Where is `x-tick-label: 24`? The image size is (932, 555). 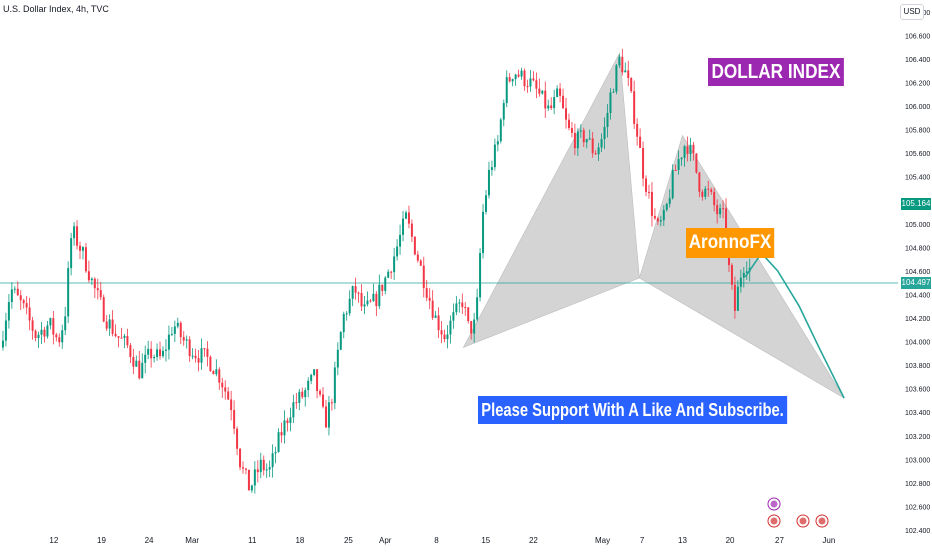
x-tick-label: 24 is located at coordinates (149, 540).